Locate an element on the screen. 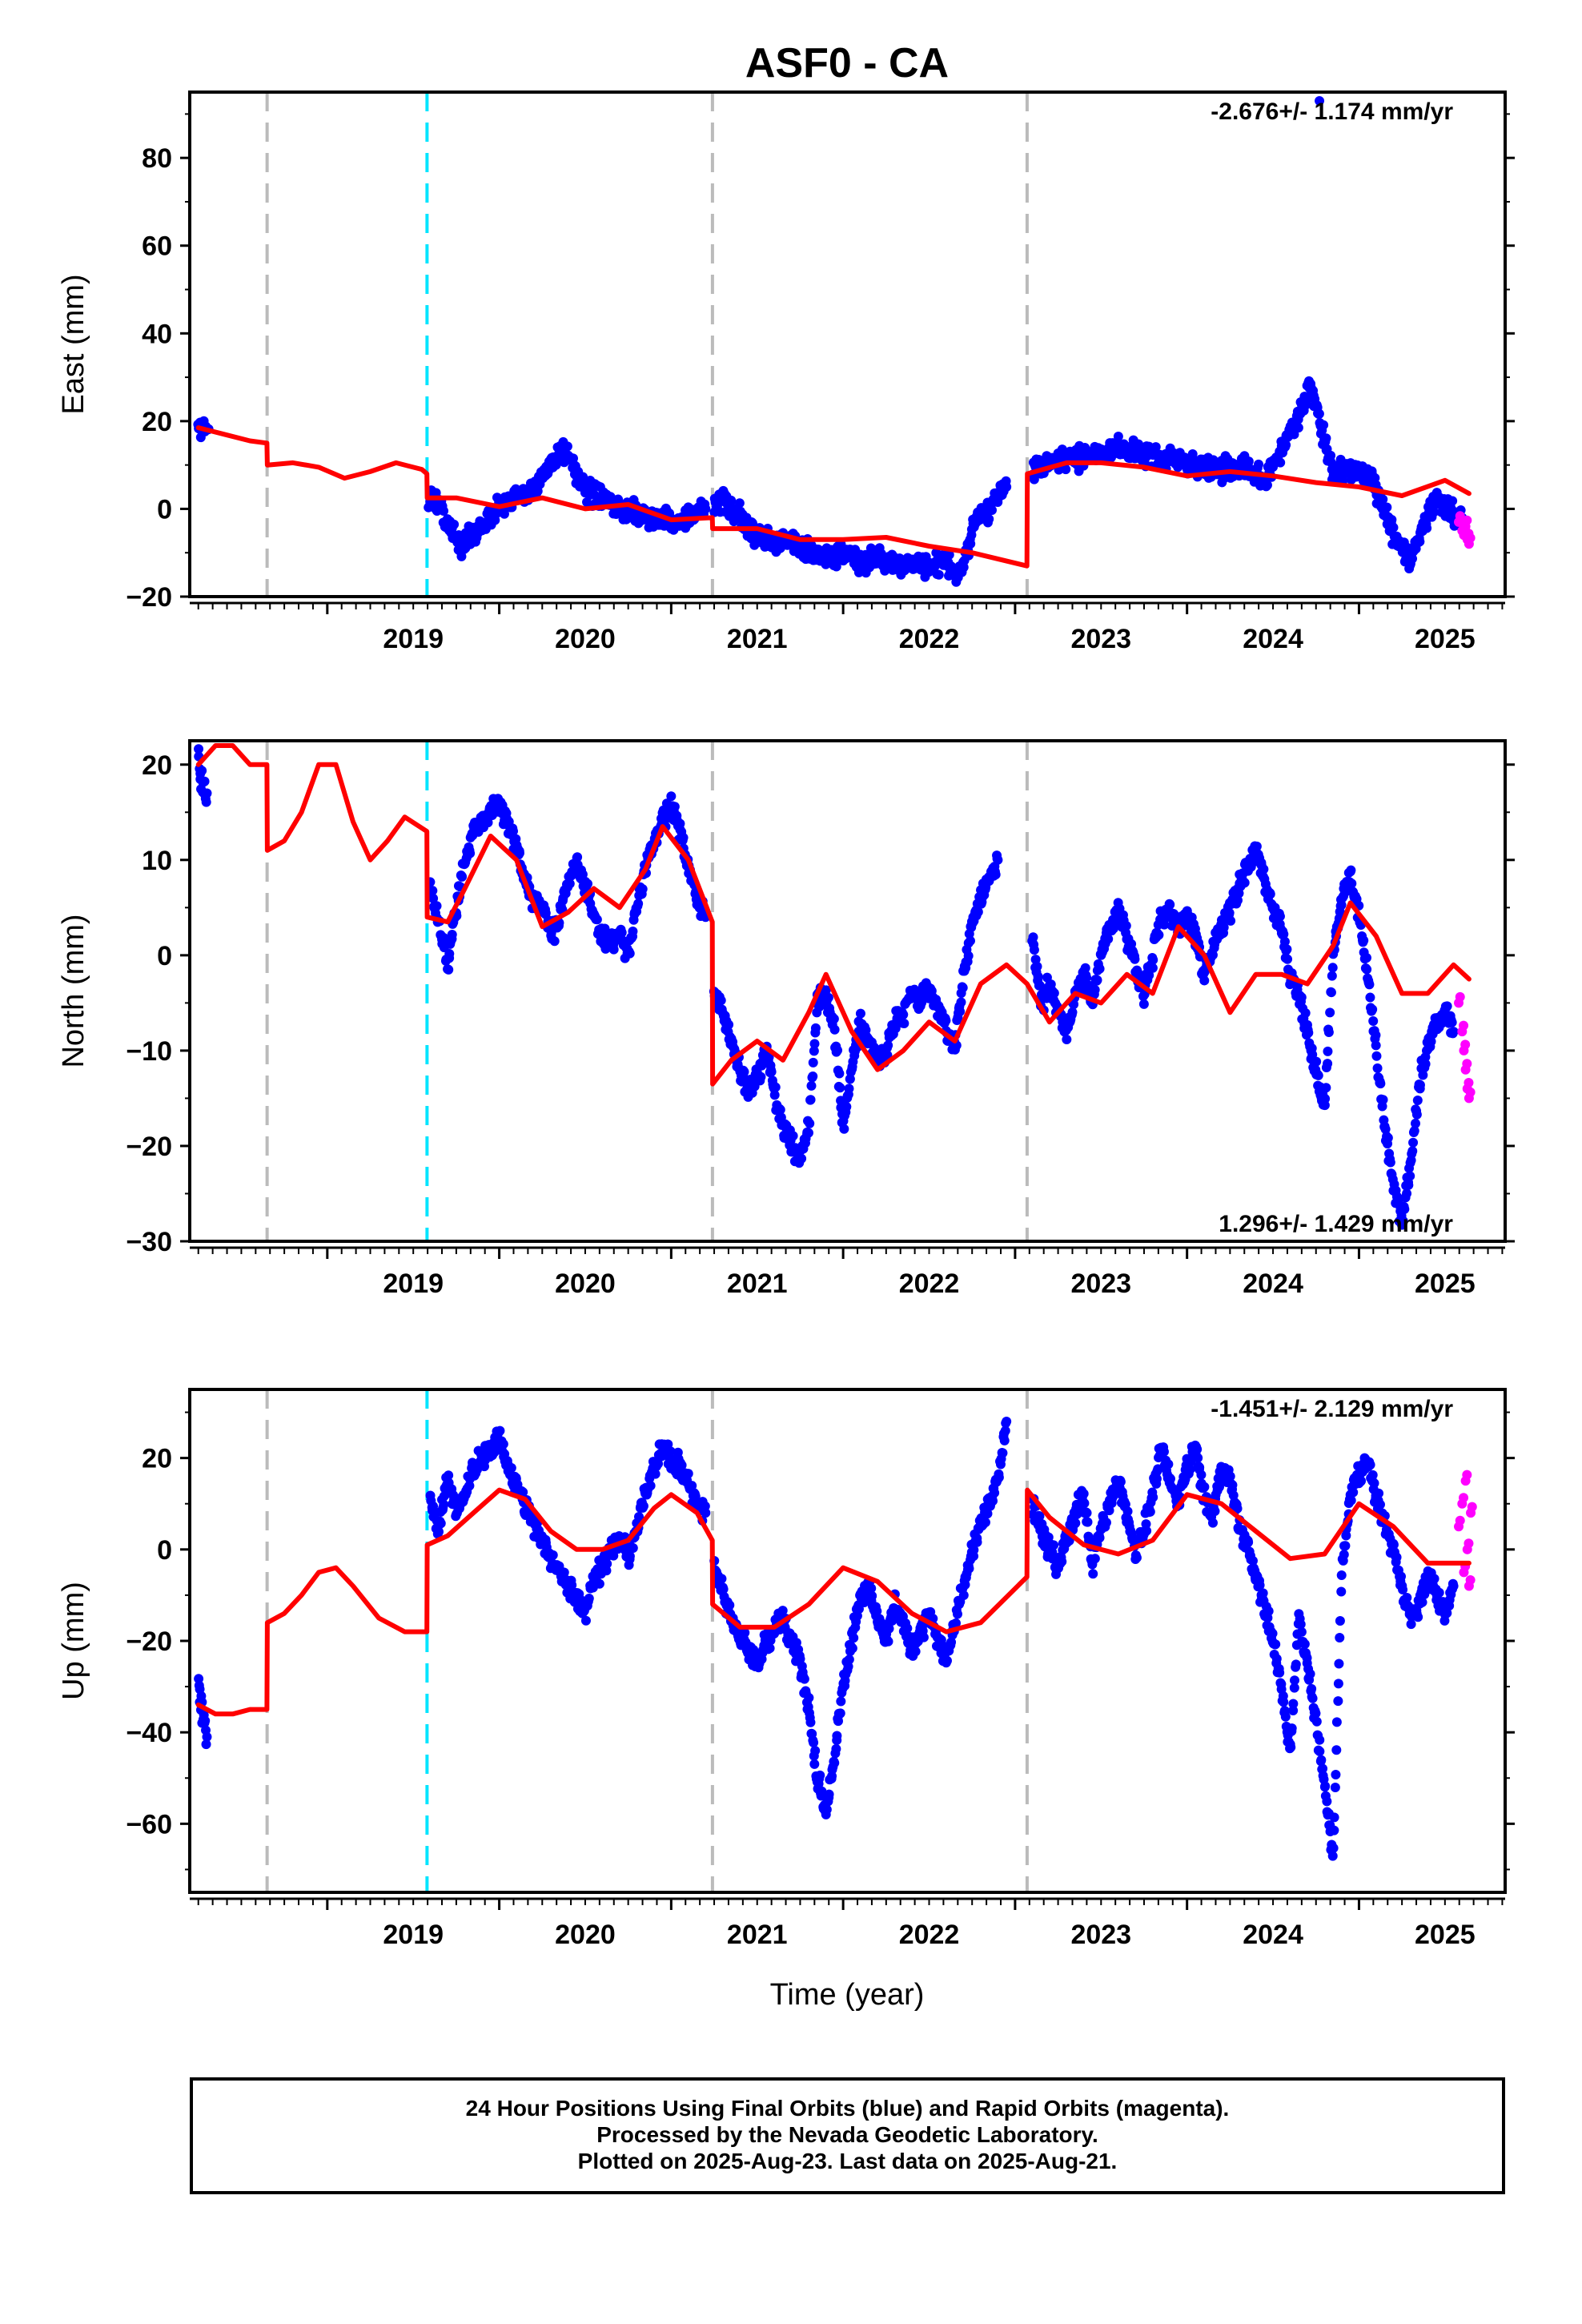  y-tick-label: 0 is located at coordinates (164, 510).